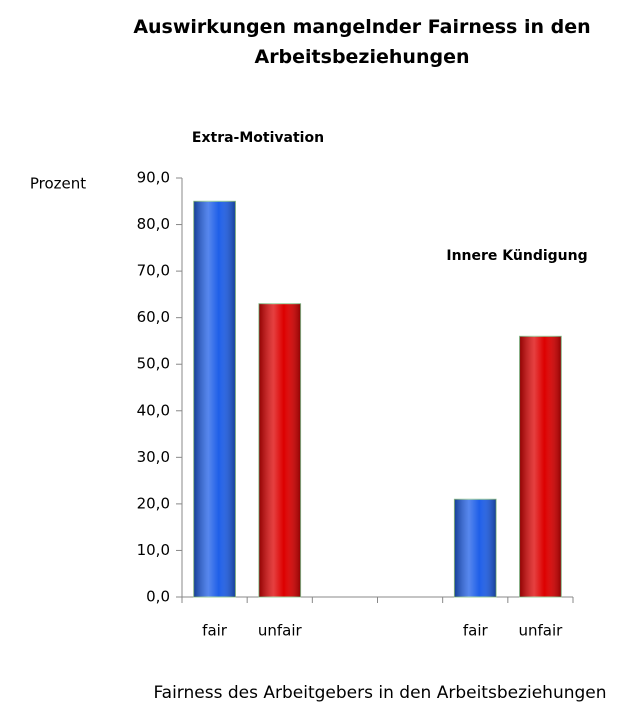 The height and width of the screenshot is (708, 643). I want to click on y-tick-label: 60,0, so click(153, 317).